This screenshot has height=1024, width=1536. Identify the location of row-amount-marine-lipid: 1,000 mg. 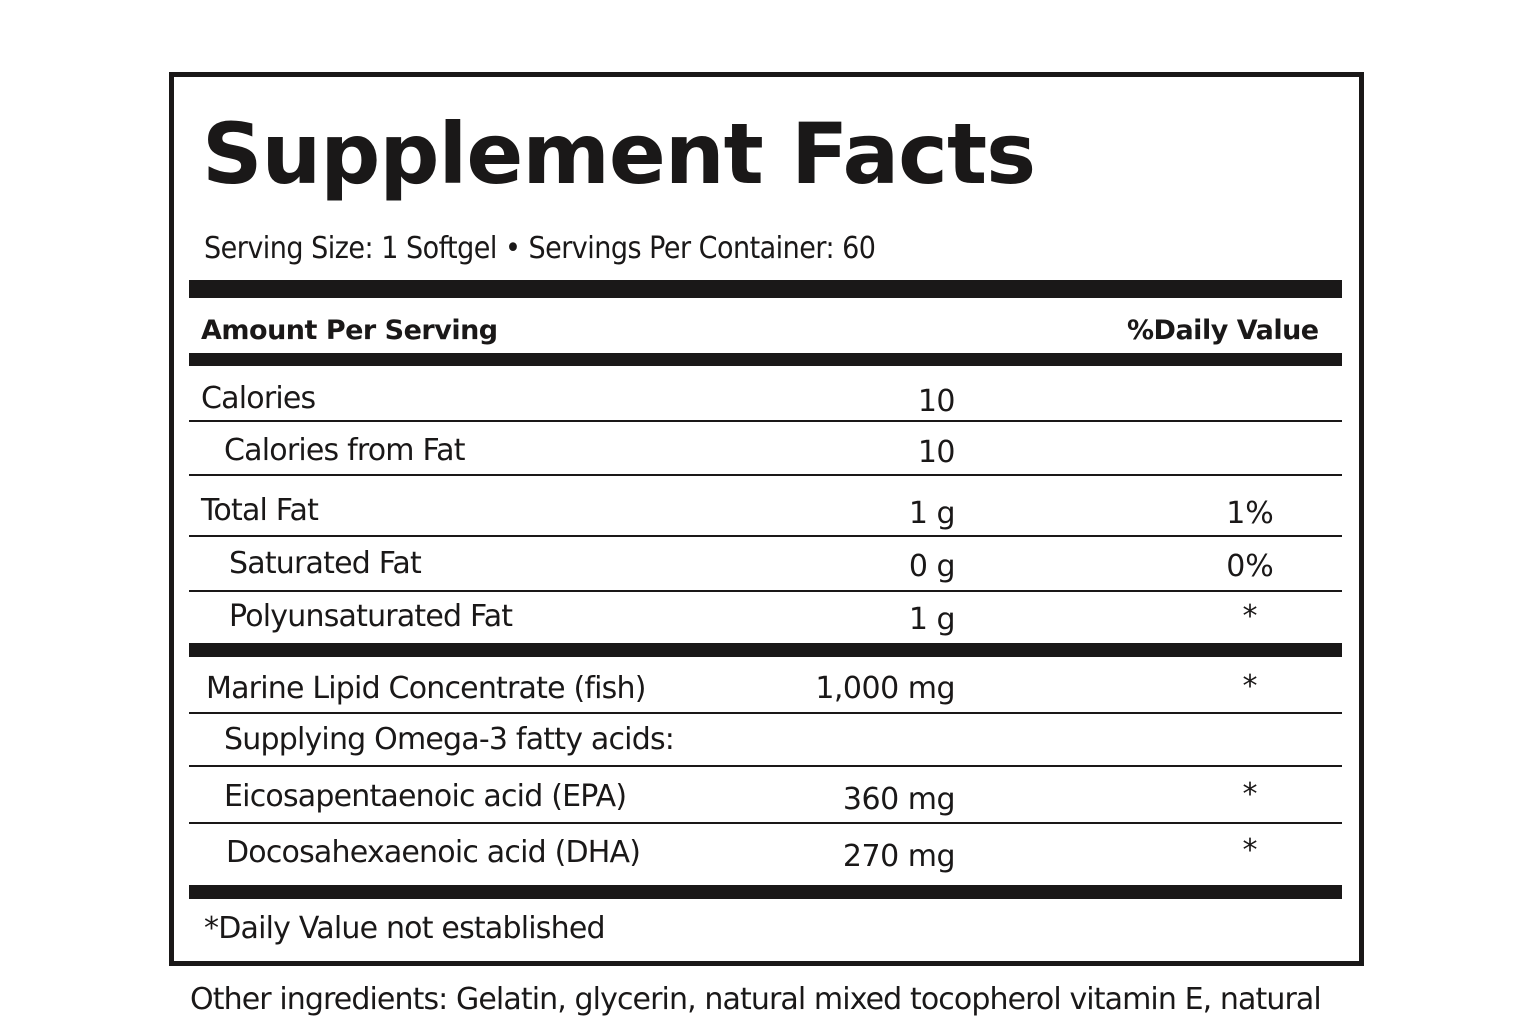
(885, 688).